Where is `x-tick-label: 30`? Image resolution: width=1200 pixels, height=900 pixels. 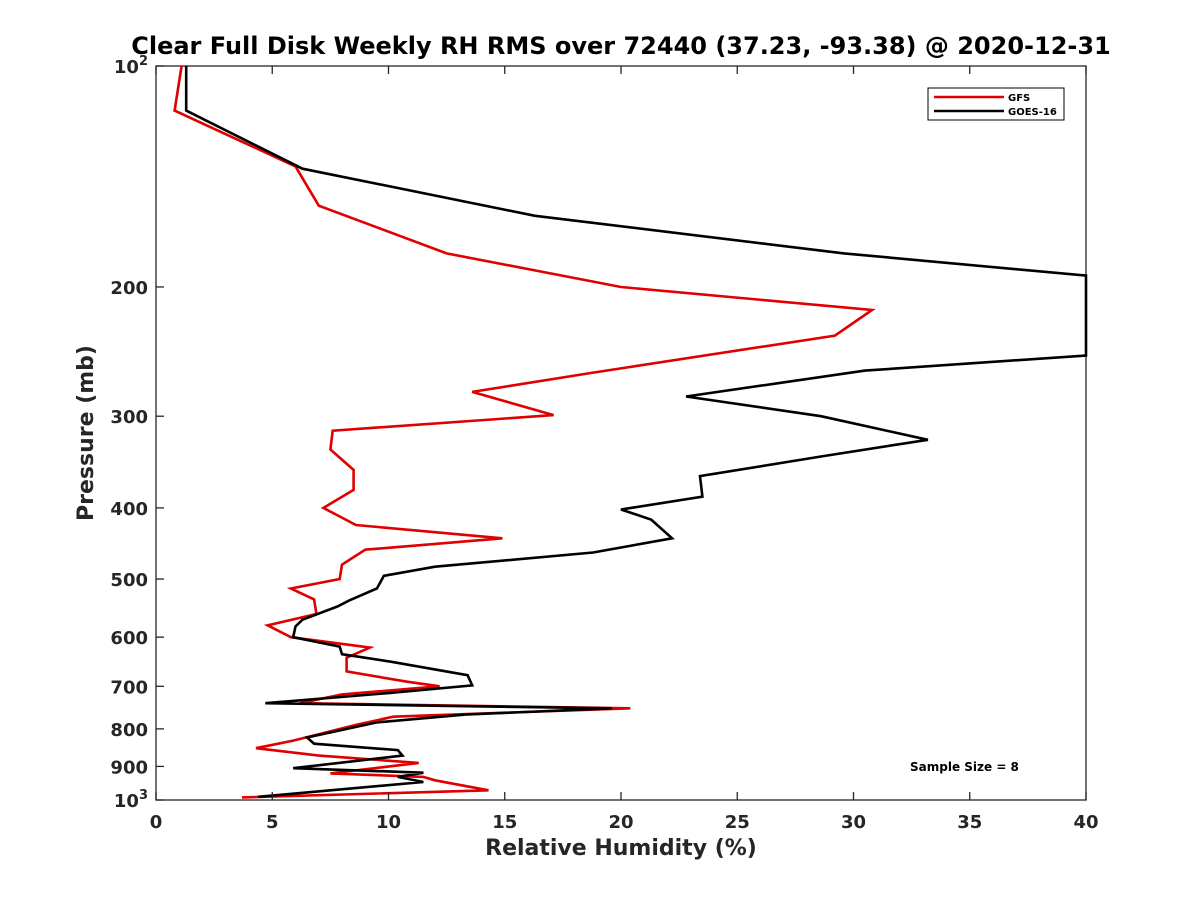 x-tick-label: 30 is located at coordinates (853, 822).